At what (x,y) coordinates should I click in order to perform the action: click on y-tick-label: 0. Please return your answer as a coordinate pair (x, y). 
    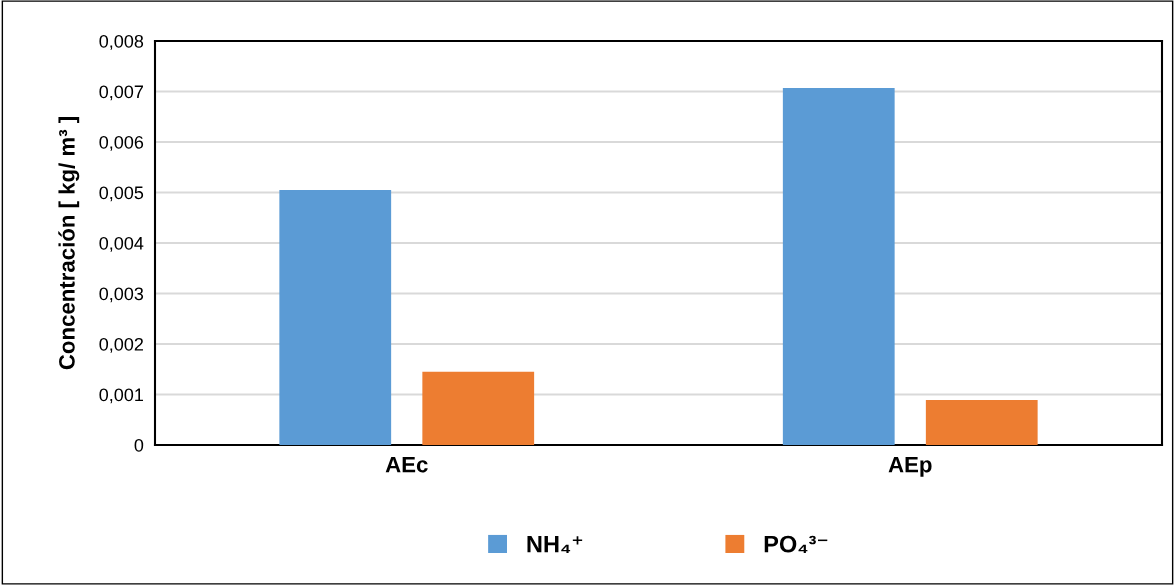
    Looking at the image, I should click on (139, 445).